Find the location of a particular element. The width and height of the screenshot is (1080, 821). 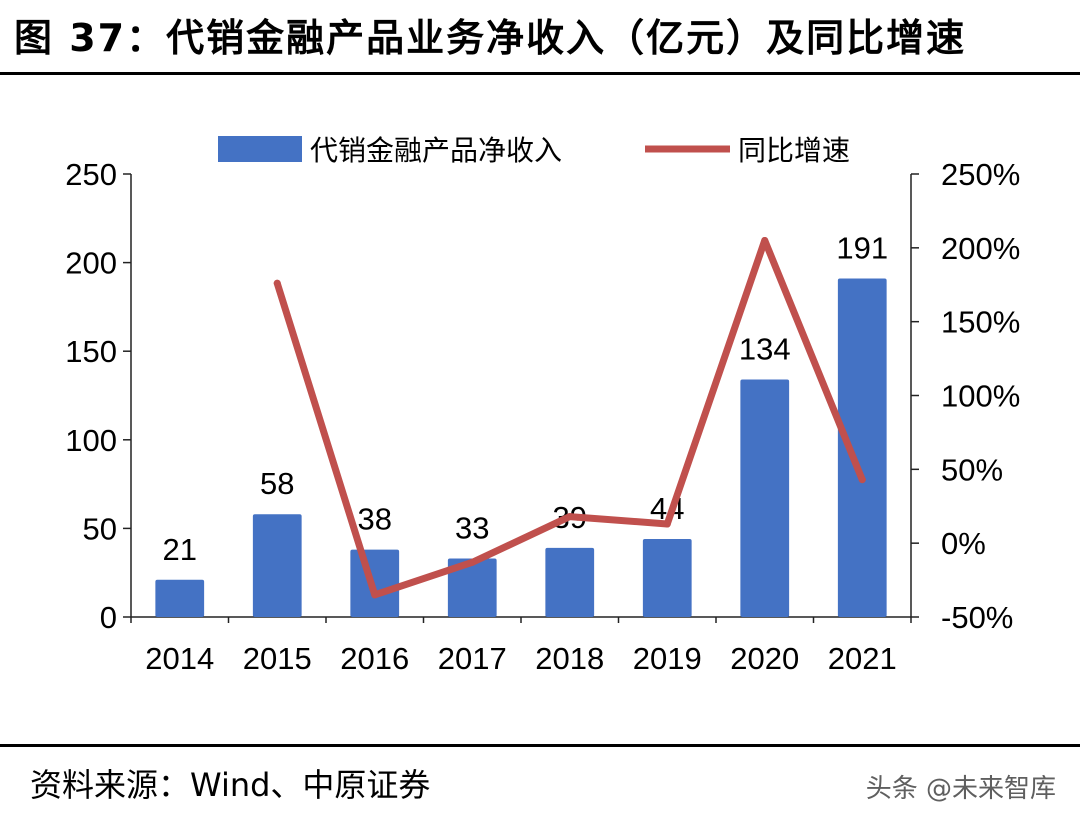

legend-swatch-bar is located at coordinates (260, 149).